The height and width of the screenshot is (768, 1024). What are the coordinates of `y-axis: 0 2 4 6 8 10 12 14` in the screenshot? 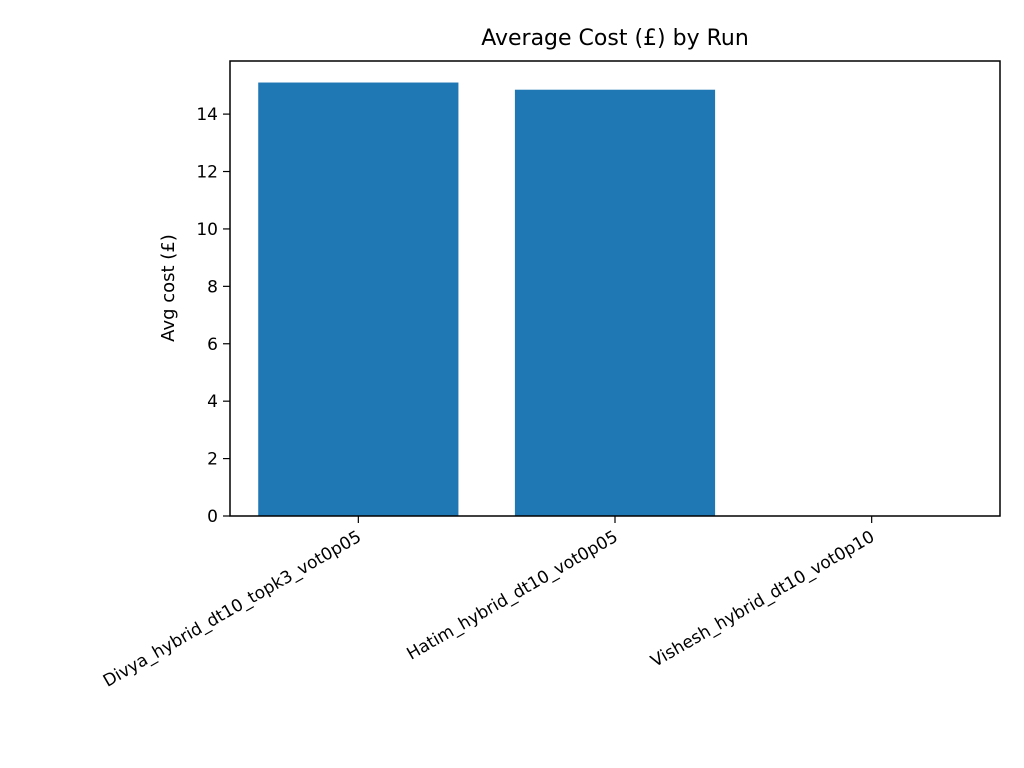 It's located at (213, 316).